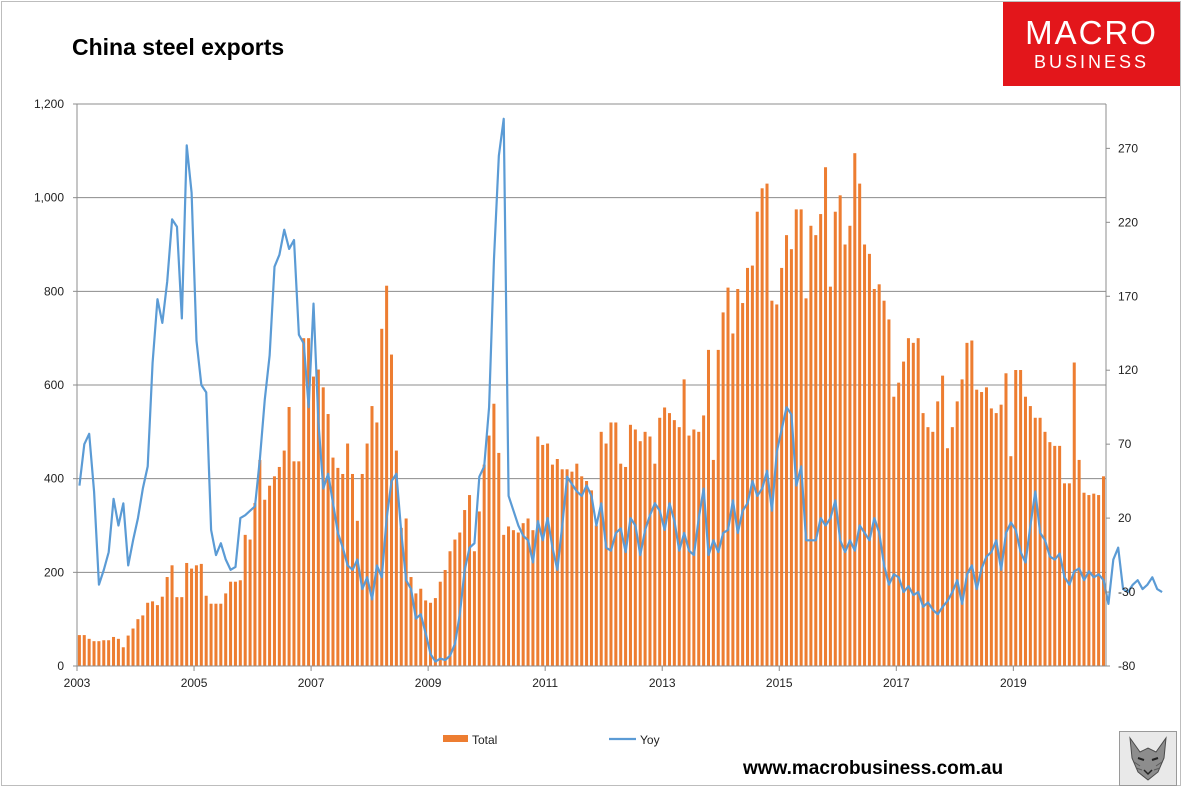 This screenshot has width=1184, height=790. Describe the element at coordinates (1091, 32) in the screenshot. I see `logo-line-1: MACRO` at that location.